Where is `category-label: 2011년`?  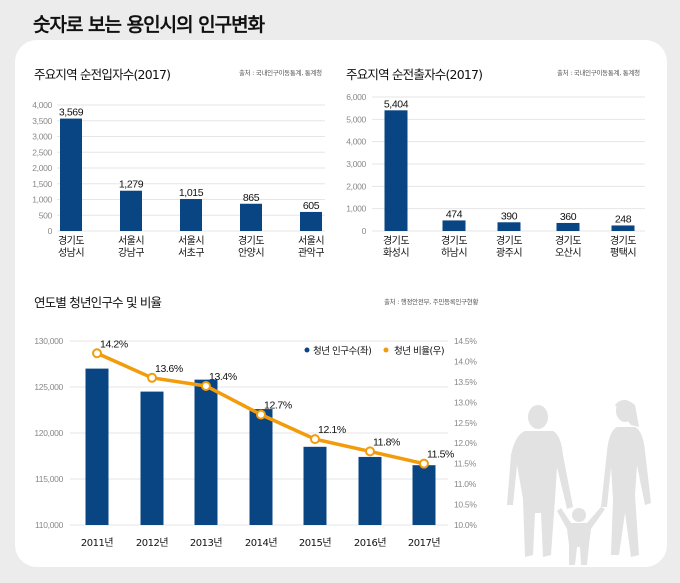 category-label: 2011년 is located at coordinates (97, 543).